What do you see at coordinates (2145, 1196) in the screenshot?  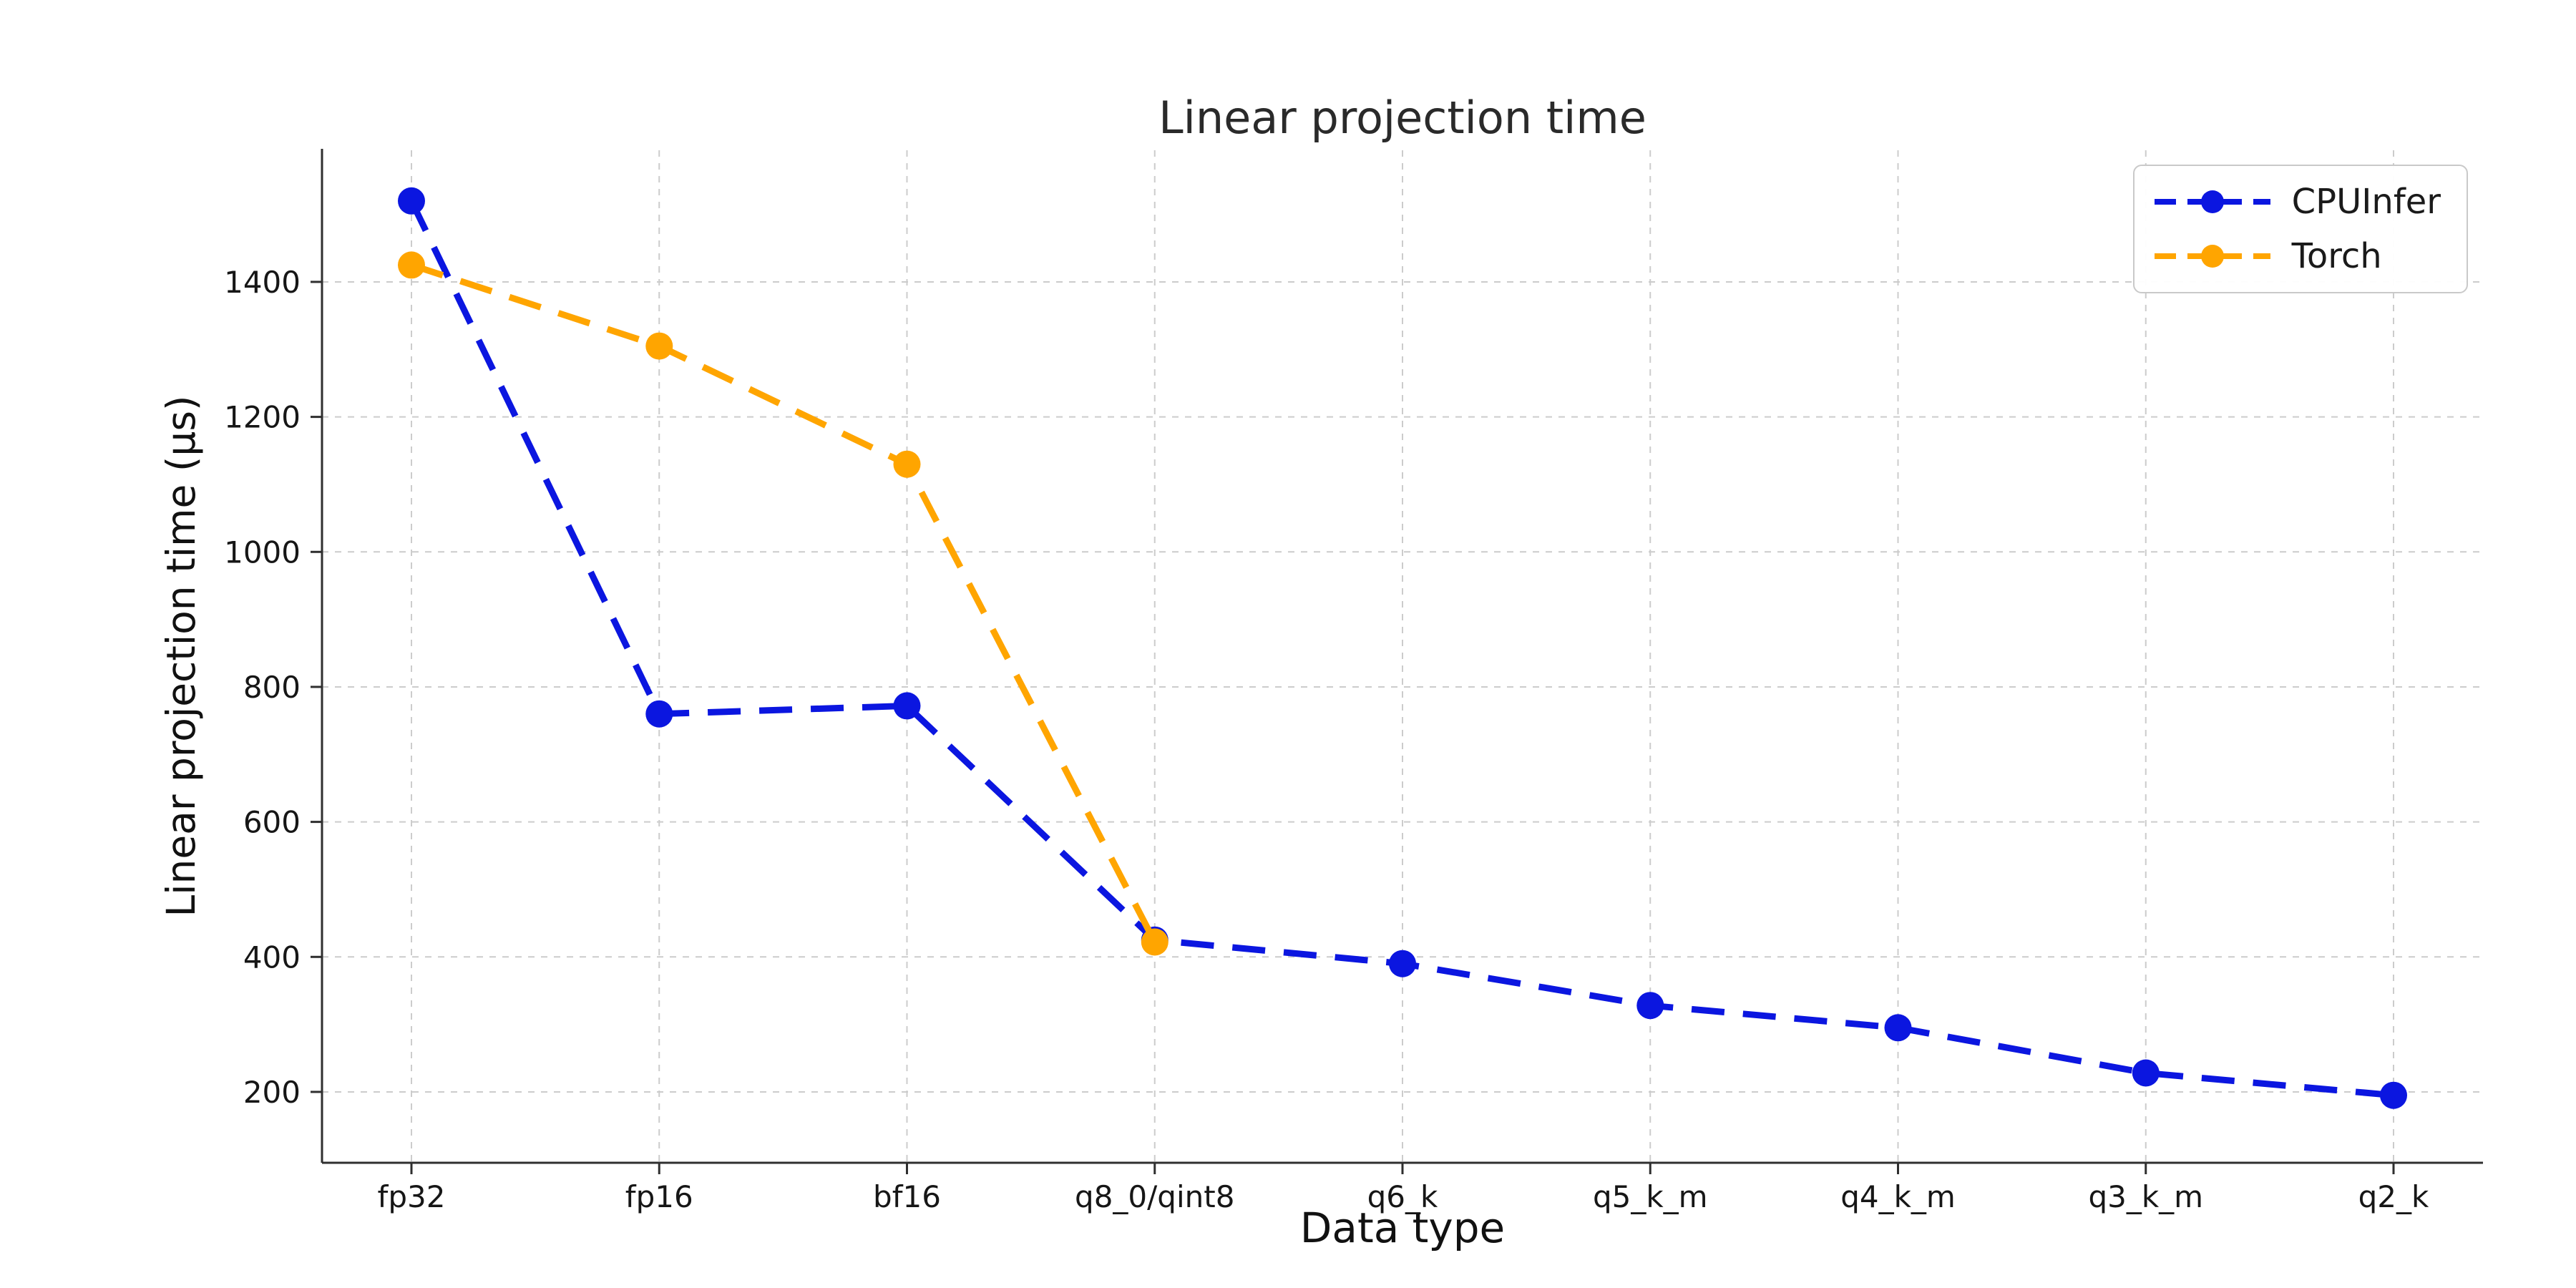 I see `x-tick-label: q3_k_m` at bounding box center [2145, 1196].